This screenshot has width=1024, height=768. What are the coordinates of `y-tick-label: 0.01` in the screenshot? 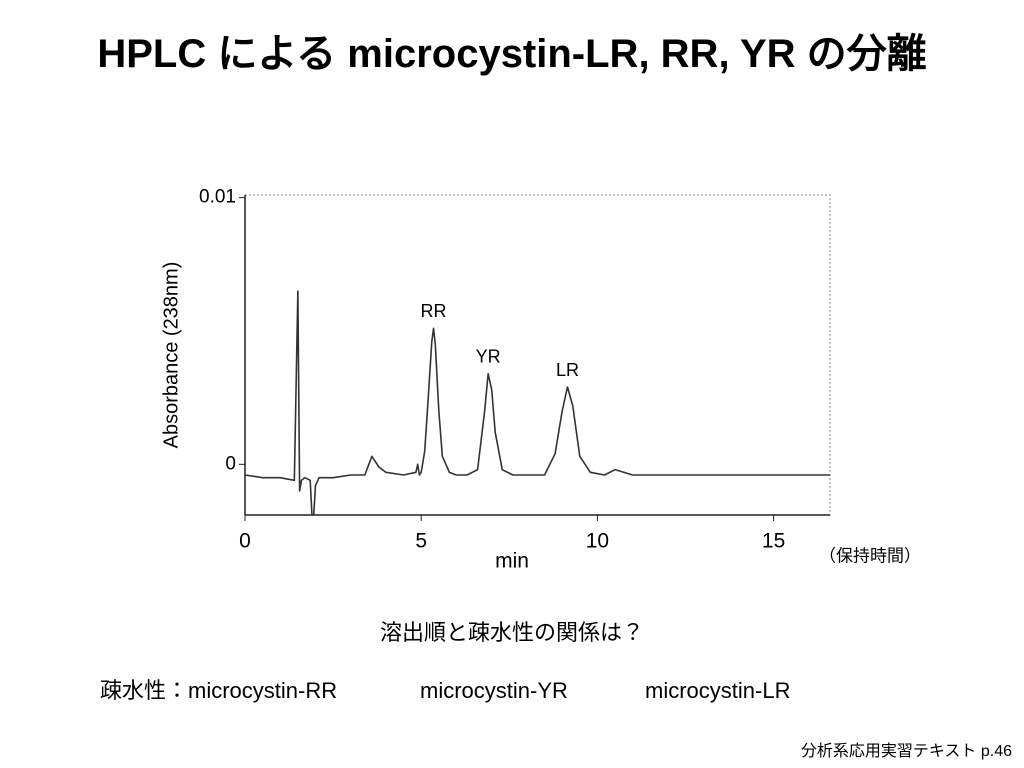 It's located at (217, 197).